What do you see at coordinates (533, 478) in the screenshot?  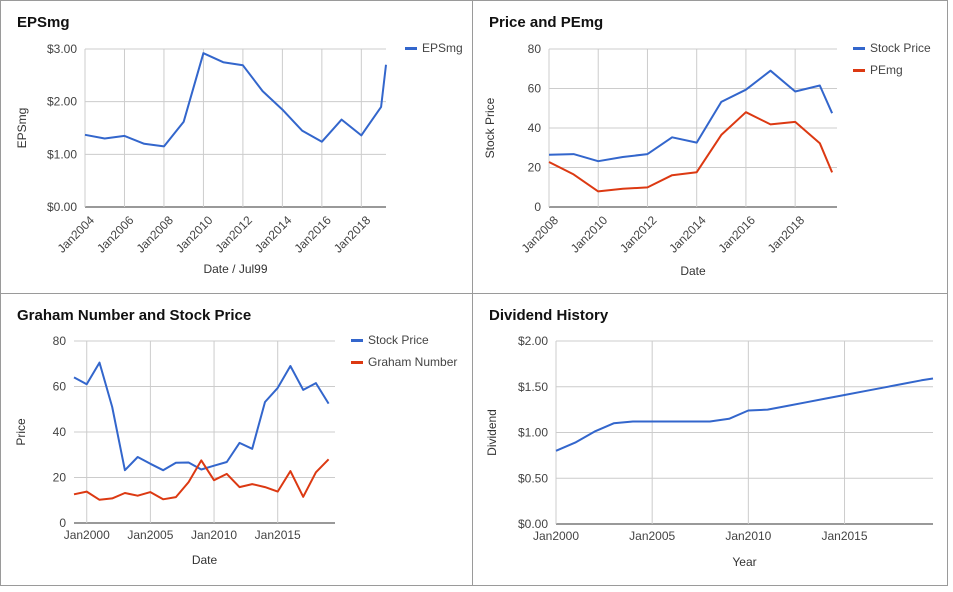 I see `y-tick-label: $0.50` at bounding box center [533, 478].